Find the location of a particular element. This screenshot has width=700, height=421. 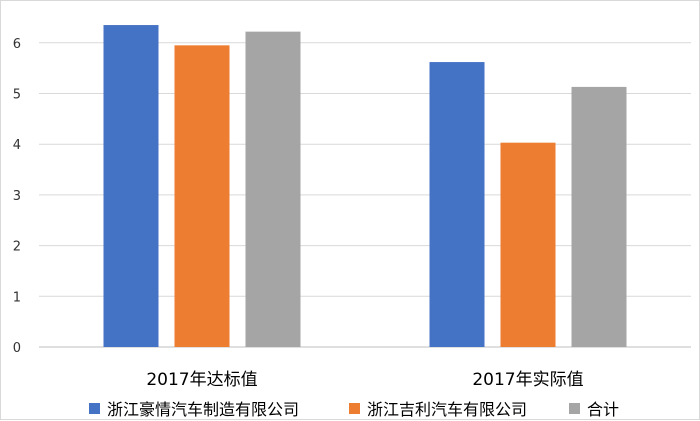

y-tick-label: 5 is located at coordinates (17, 95).